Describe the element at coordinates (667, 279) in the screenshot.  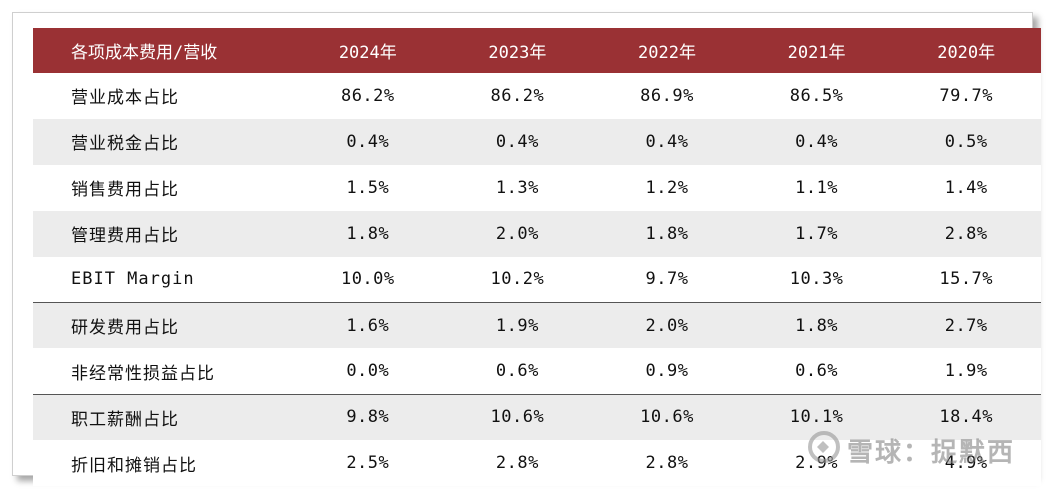
I see `table-cell: 9.7%` at that location.